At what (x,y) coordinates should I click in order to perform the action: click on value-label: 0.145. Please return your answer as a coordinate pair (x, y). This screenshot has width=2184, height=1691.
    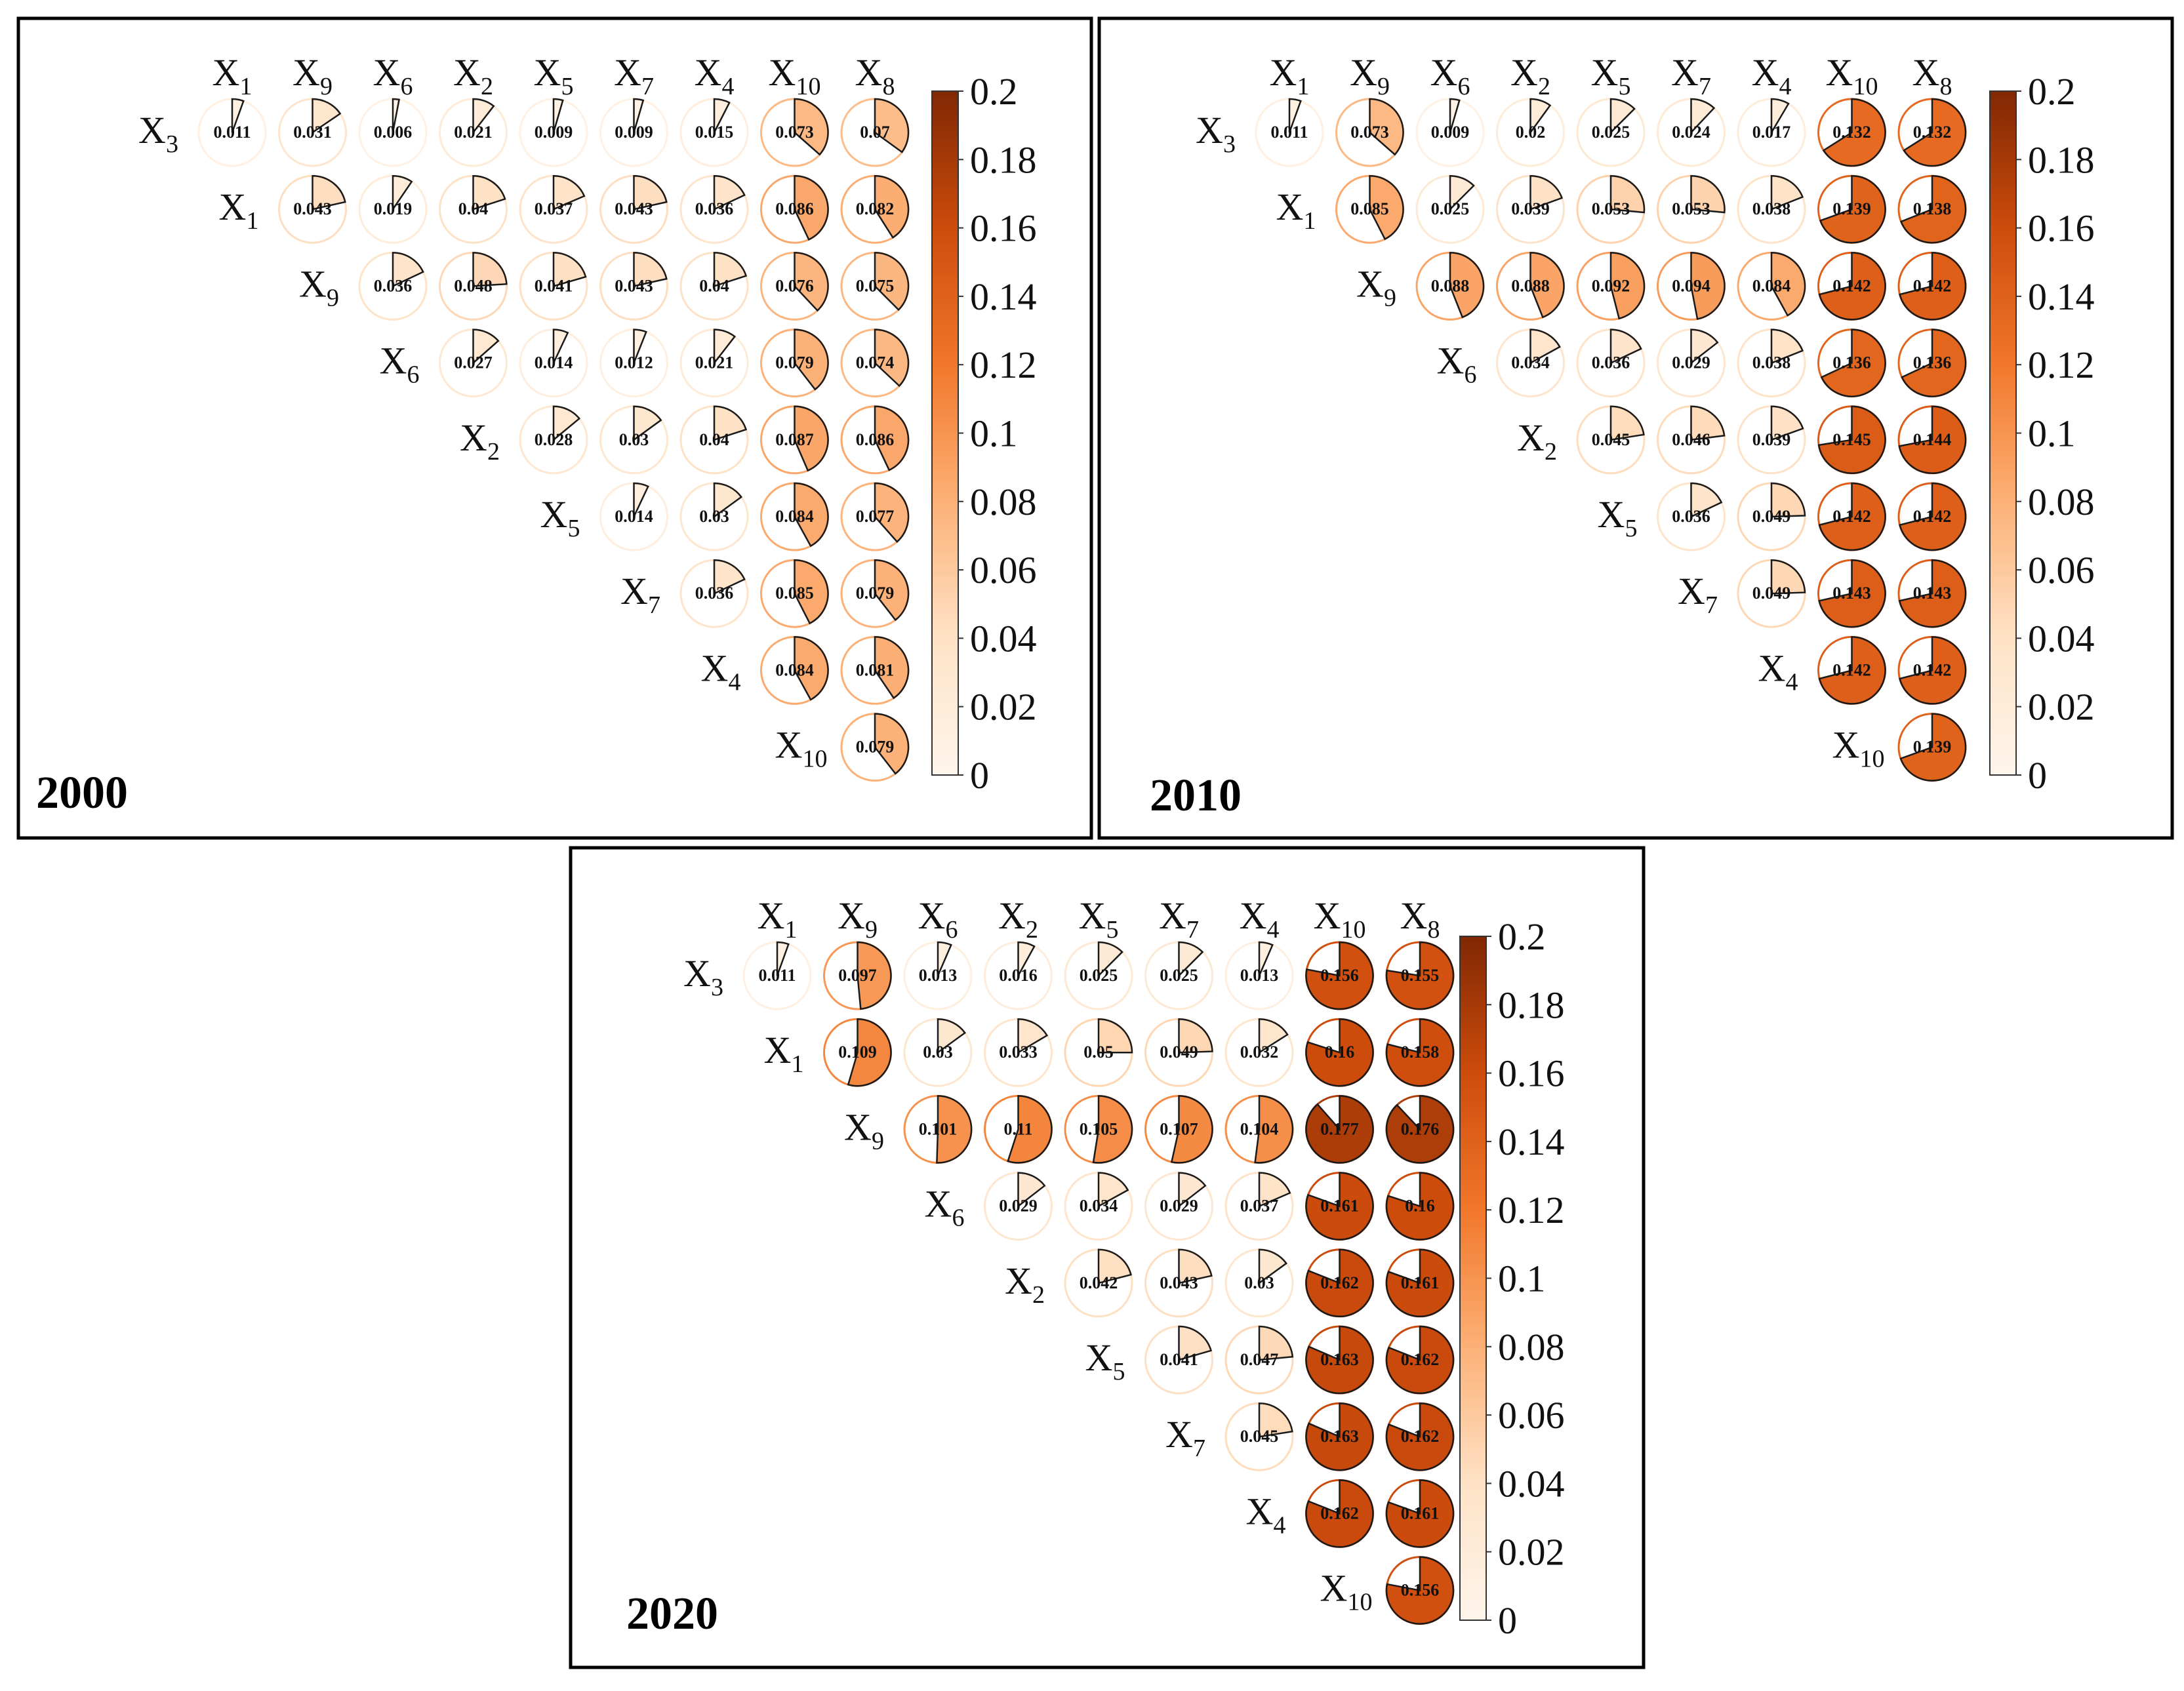
    Looking at the image, I should click on (1851, 439).